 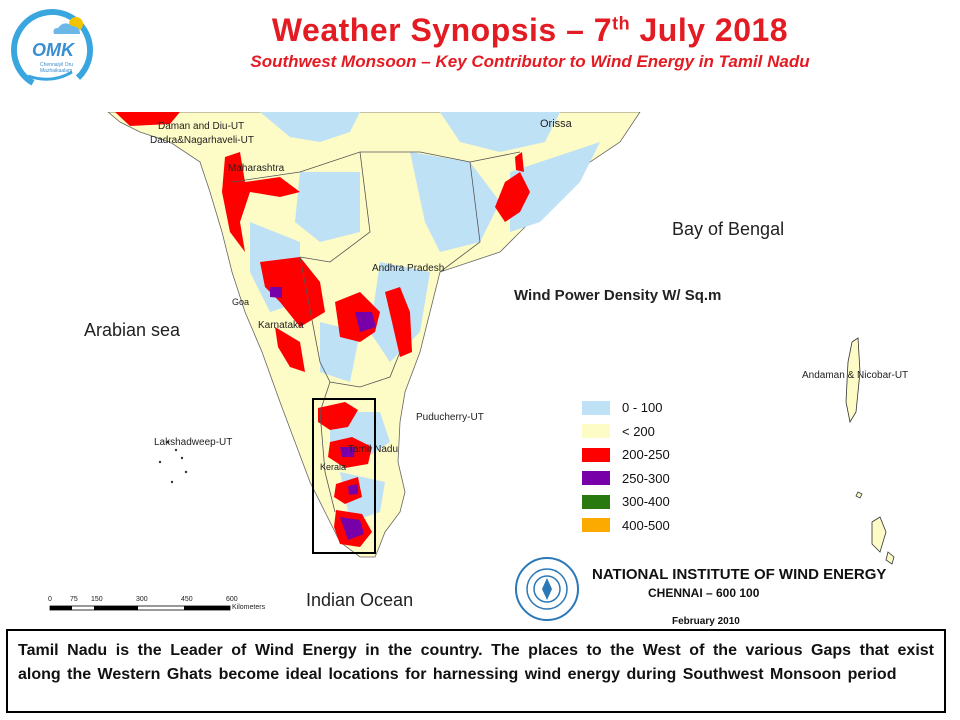 I want to click on legend-label: < 200, so click(x=638, y=431).